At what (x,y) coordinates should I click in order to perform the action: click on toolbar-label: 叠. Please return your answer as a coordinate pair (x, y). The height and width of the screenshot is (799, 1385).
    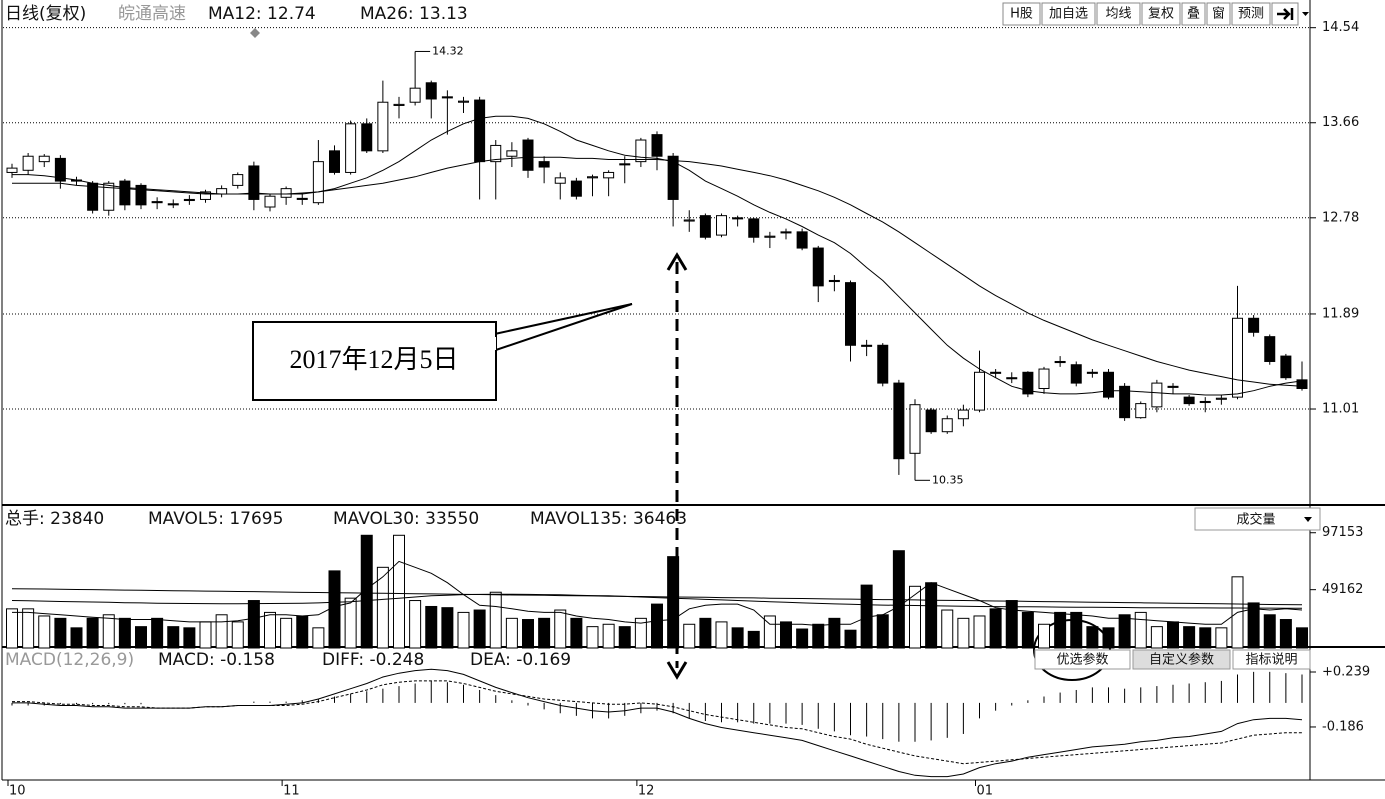
    Looking at the image, I should click on (1193, 14).